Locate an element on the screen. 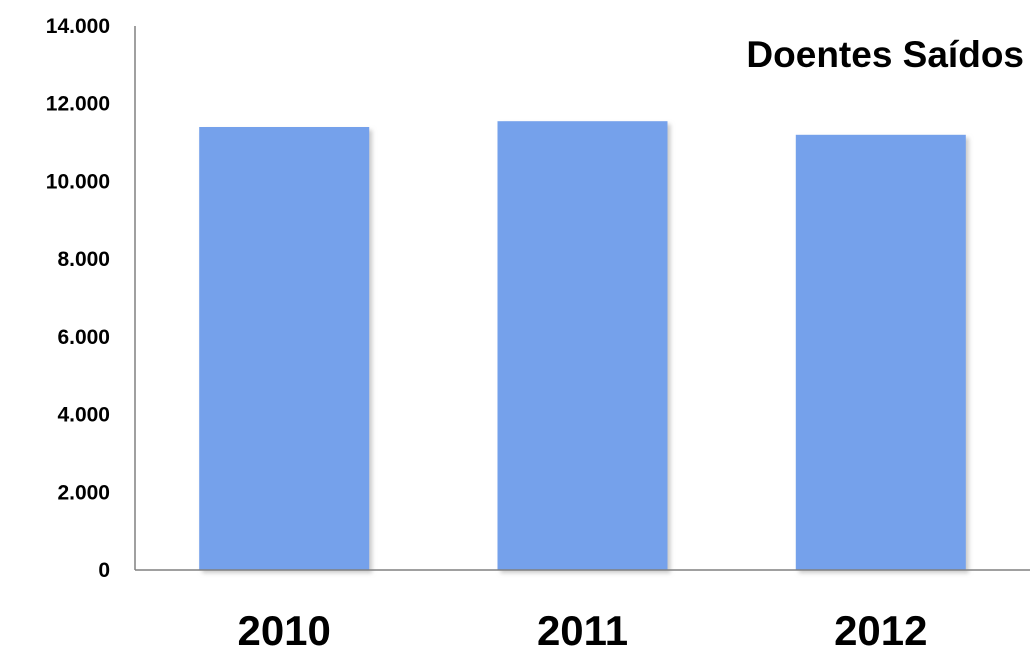  x-tick-label: 2011 is located at coordinates (582, 627).